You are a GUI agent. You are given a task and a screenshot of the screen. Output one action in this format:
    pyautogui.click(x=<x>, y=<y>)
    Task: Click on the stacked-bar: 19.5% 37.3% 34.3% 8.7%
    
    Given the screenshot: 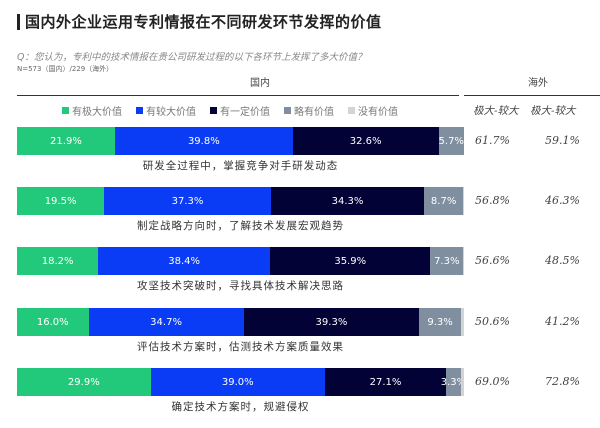 What is the action you would take?
    pyautogui.click(x=240, y=201)
    